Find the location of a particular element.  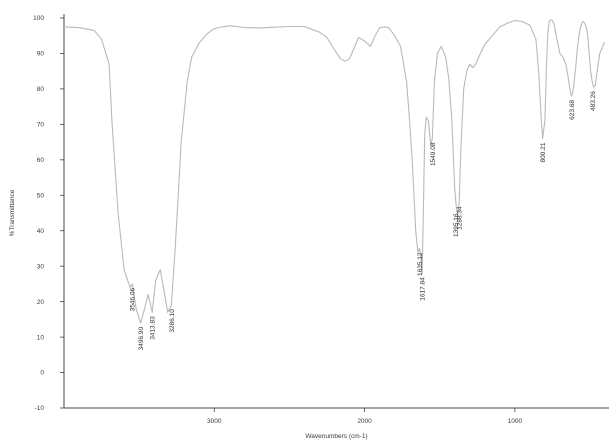

peak-label: 3546.06 is located at coordinates (133, 300).